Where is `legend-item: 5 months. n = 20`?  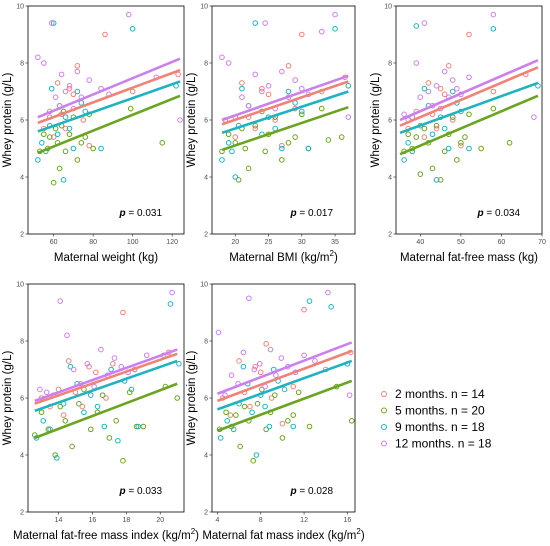
legend-item: 5 months. n = 20 is located at coordinates (433, 411).